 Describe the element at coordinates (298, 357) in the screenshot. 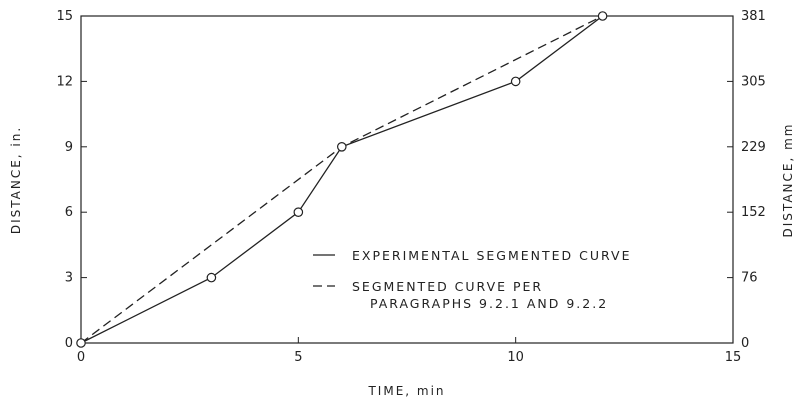

I see `x-tick-label: 5` at that location.